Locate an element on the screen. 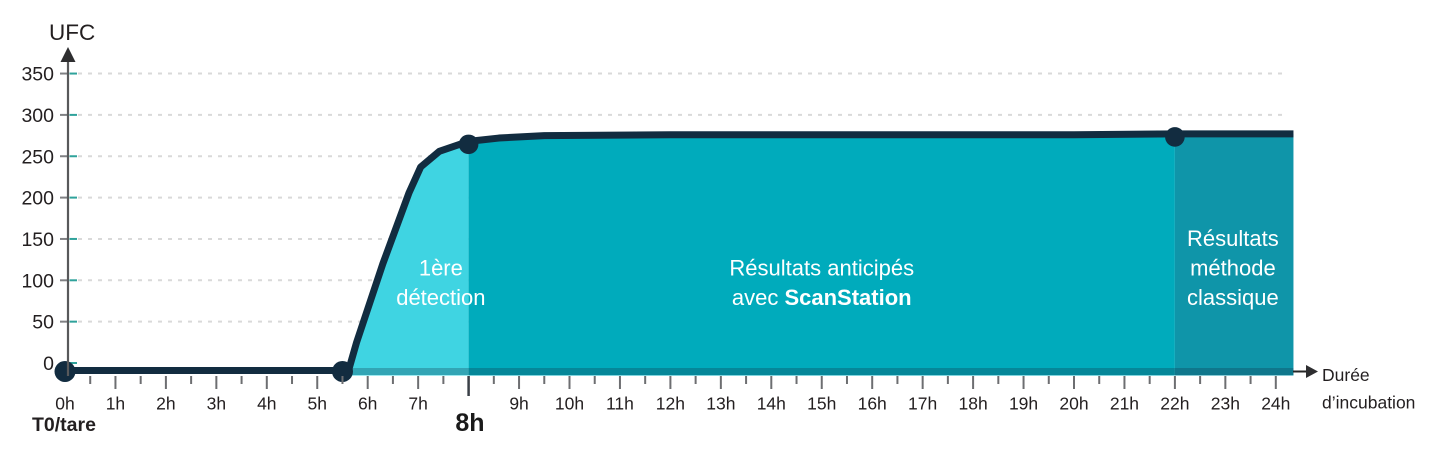  y-tick-label: 300 is located at coordinates (37, 116).